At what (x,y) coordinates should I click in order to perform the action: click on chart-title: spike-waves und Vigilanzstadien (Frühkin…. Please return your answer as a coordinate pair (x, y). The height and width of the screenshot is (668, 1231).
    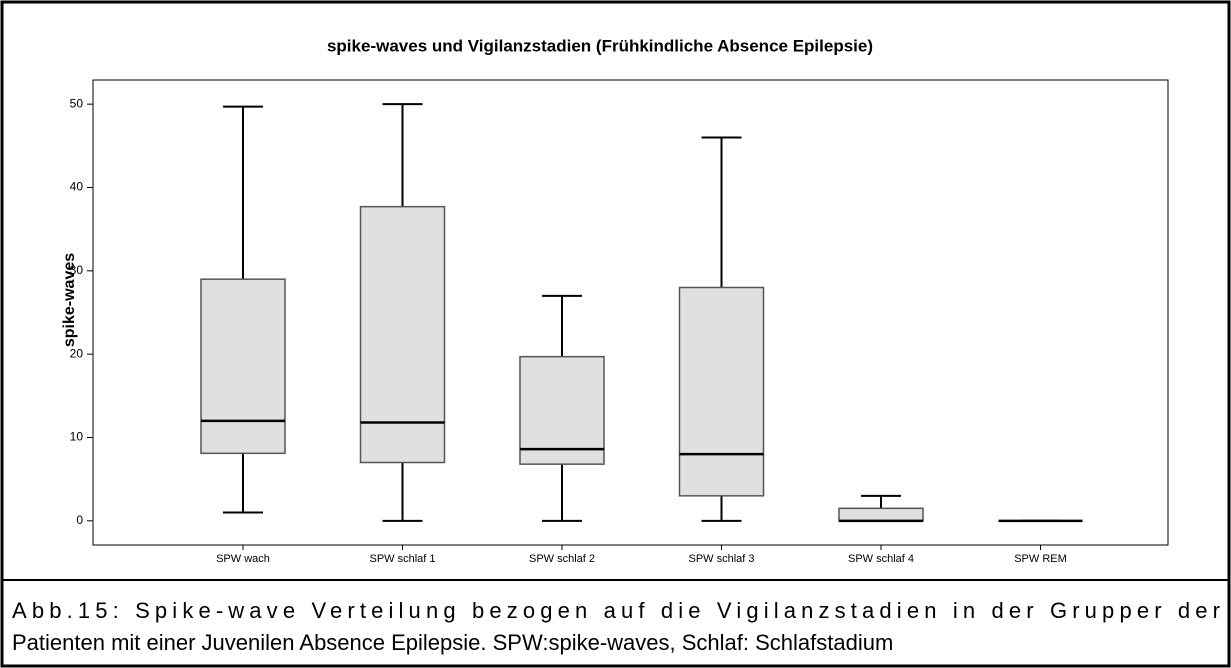
    Looking at the image, I should click on (600, 45).